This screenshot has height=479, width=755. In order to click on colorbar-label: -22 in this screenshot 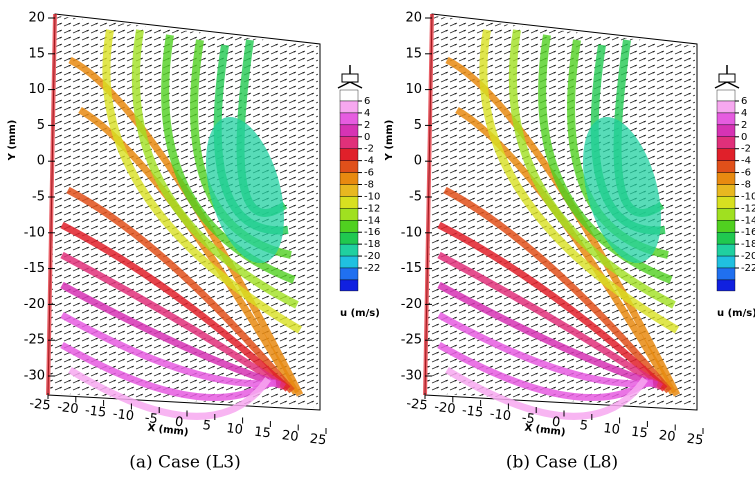, I will do `click(748, 268)`.